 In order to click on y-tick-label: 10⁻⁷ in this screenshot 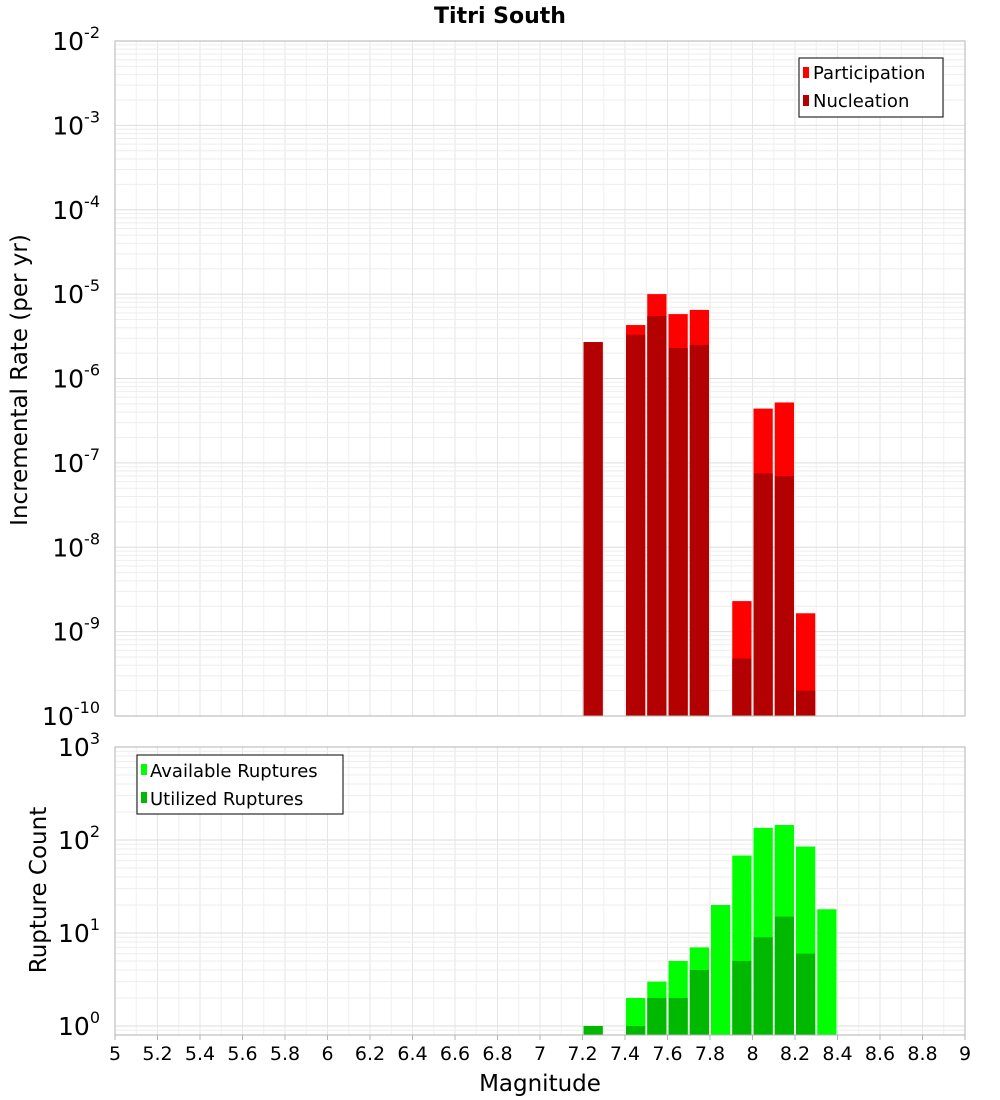, I will do `click(76, 461)`.